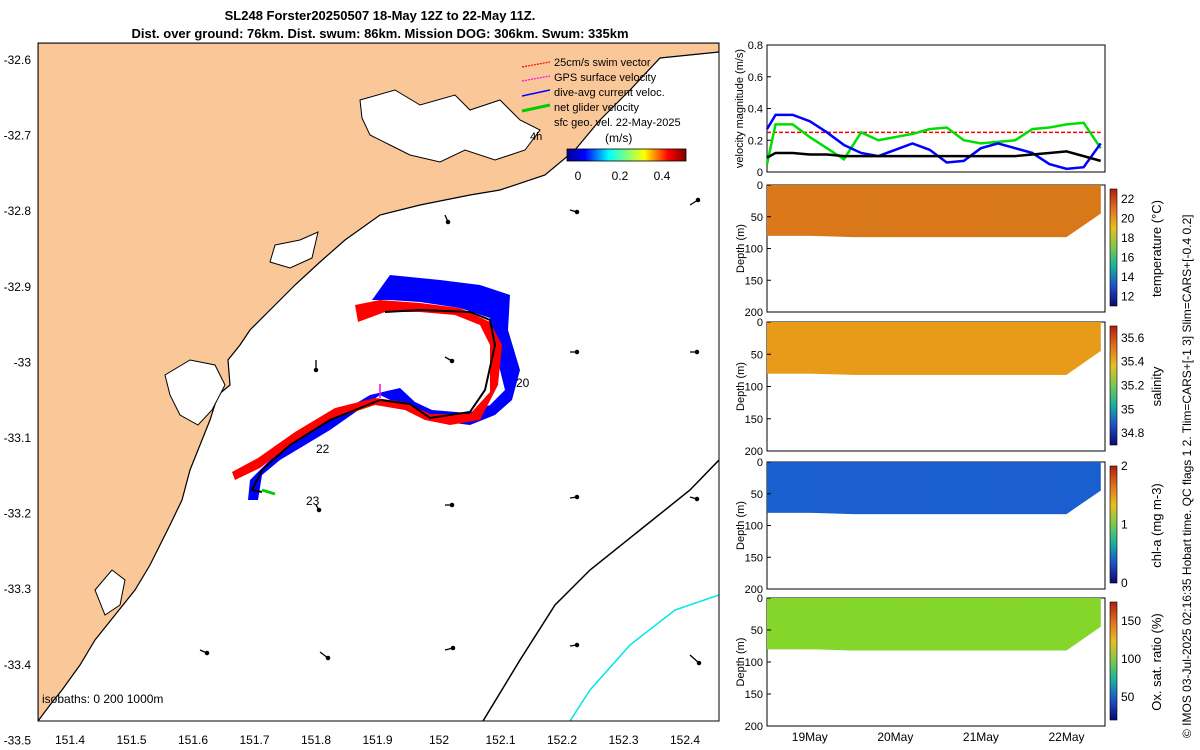 The height and width of the screenshot is (750, 1200). Describe the element at coordinates (810, 737) in the screenshot. I see `time-tick: 19May` at that location.